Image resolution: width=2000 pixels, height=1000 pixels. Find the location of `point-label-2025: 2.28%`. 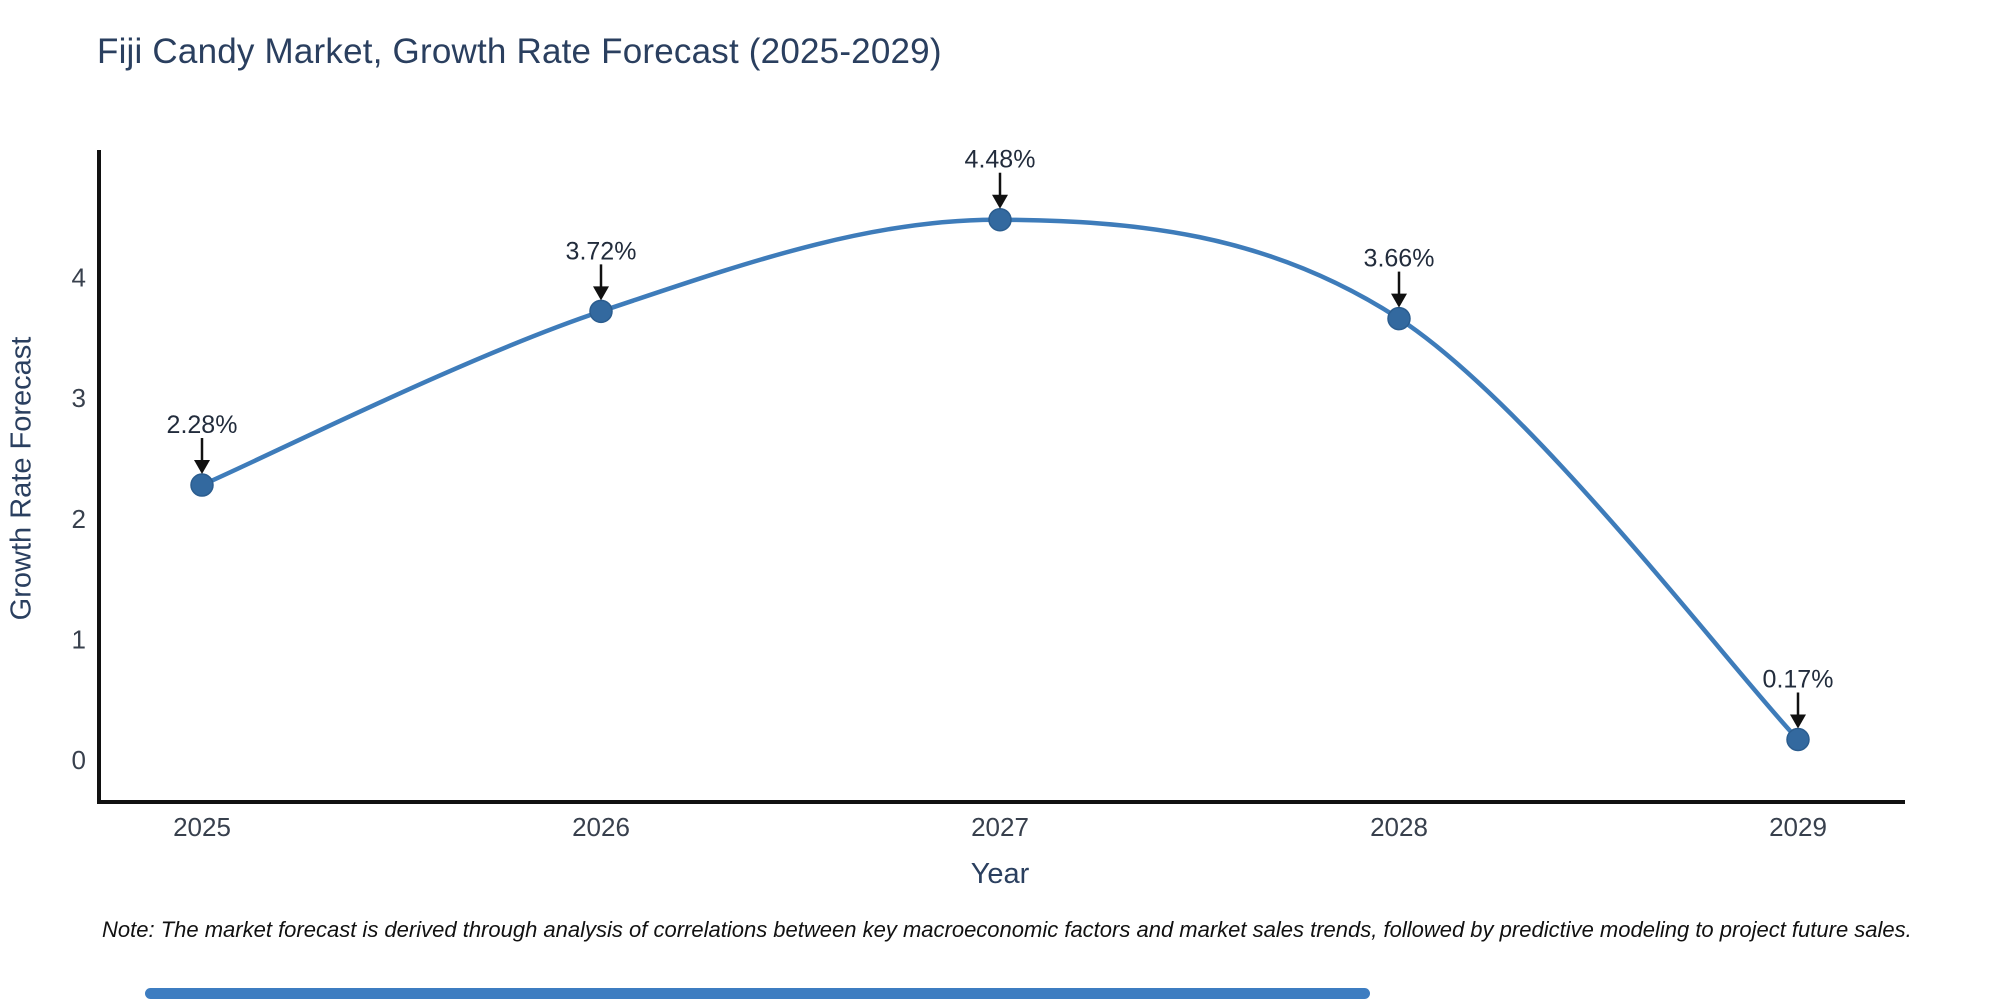

point-label-2025: 2.28% is located at coordinates (202, 425).